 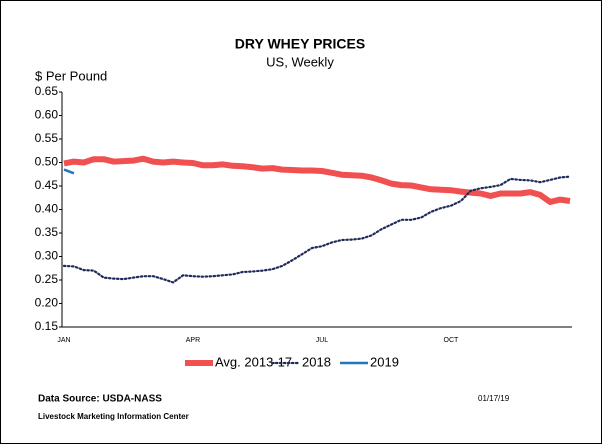 What do you see at coordinates (47, 115) in the screenshot?
I see `y-tick-label: 0.60` at bounding box center [47, 115].